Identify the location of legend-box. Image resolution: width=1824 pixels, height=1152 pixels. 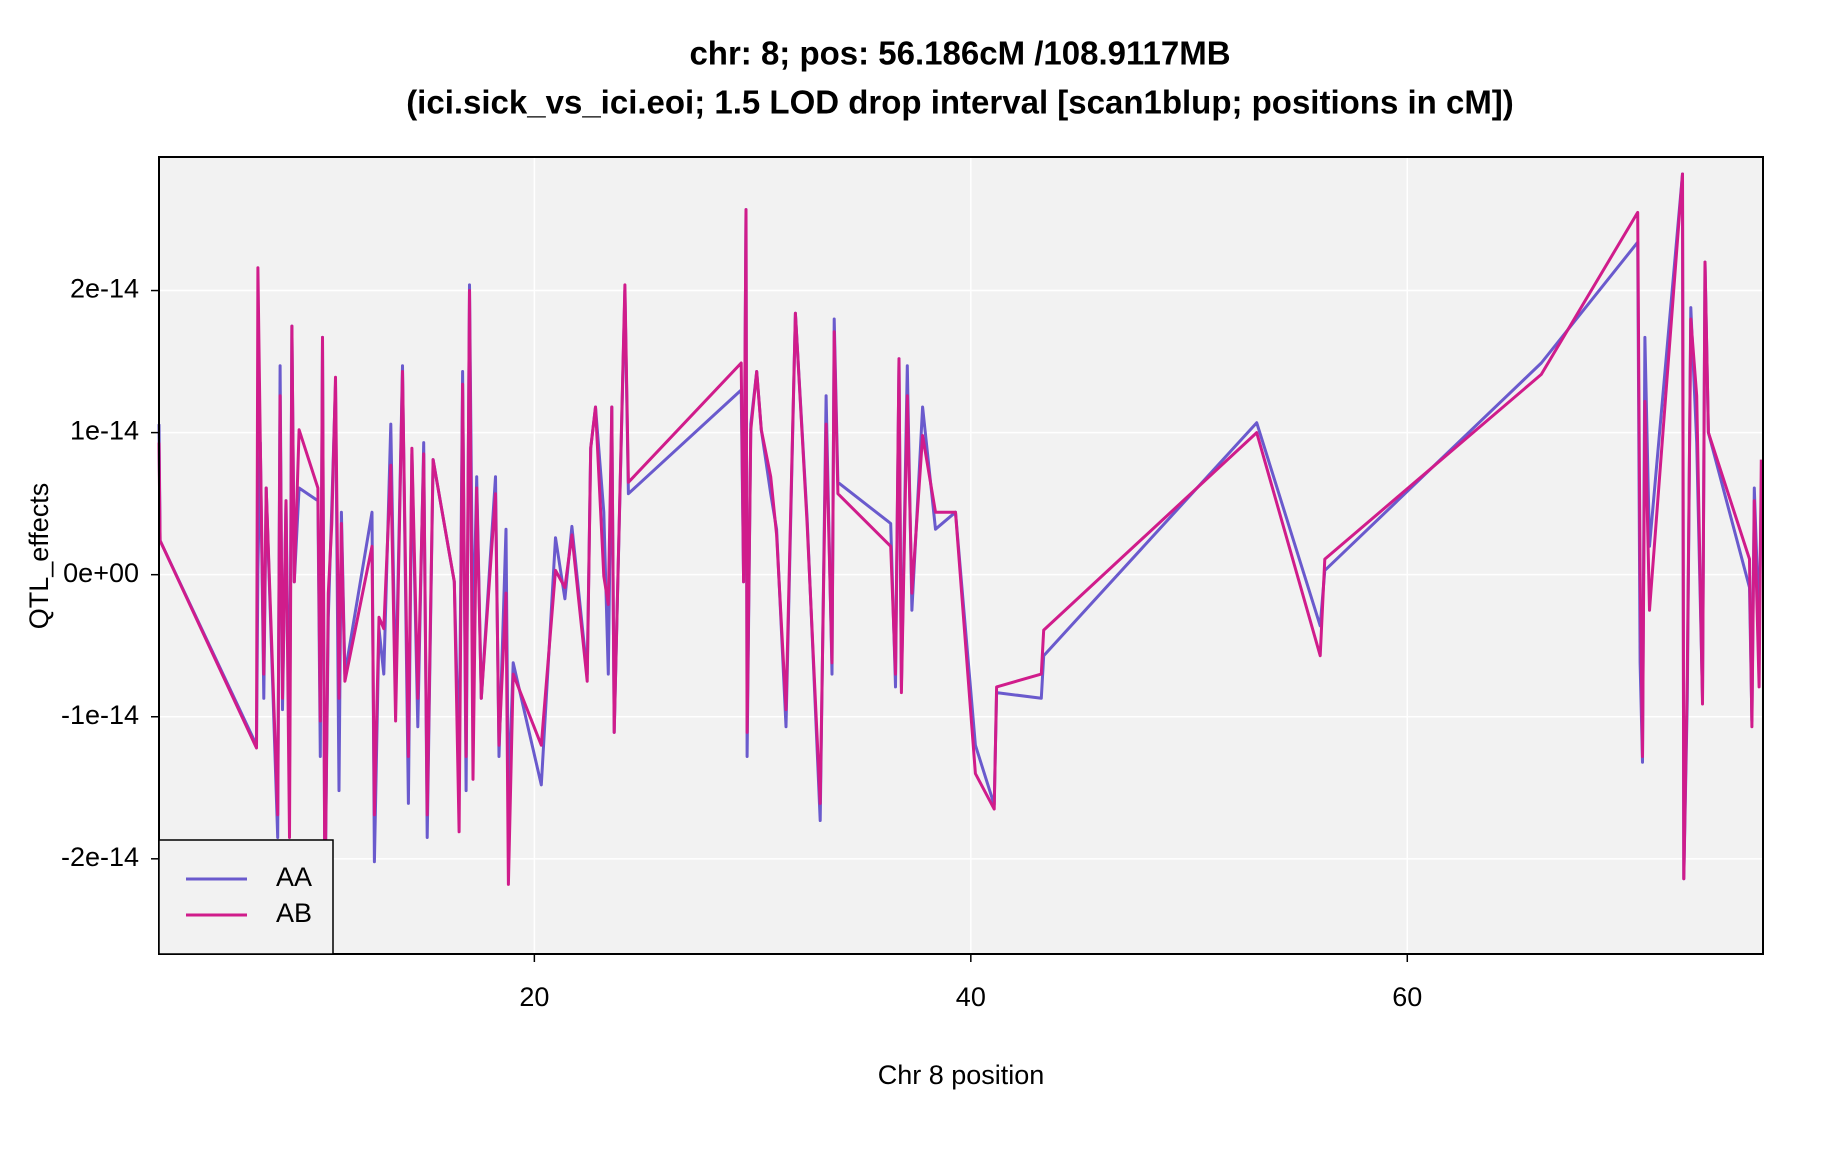
(246, 897).